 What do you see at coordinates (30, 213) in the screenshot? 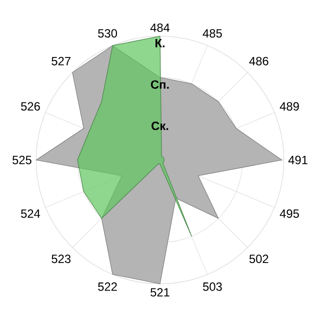
I see `spoke-label: 524` at bounding box center [30, 213].